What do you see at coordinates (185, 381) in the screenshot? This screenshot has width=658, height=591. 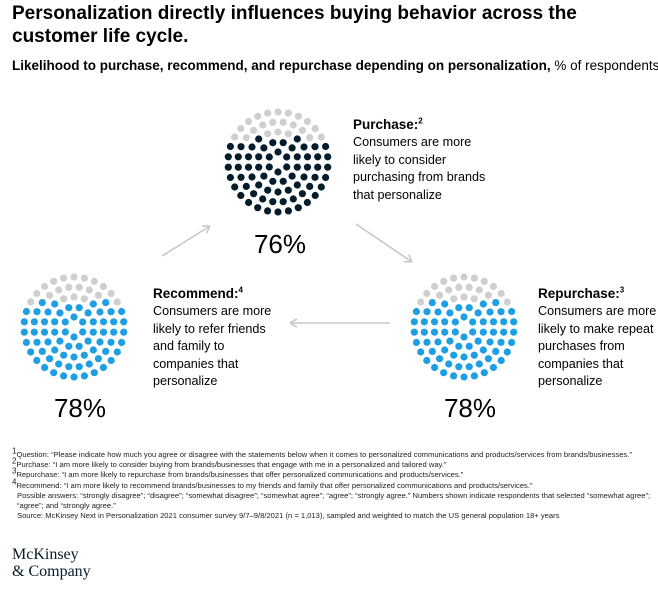 I see `recommend-desc-line: personalize` at bounding box center [185, 381].